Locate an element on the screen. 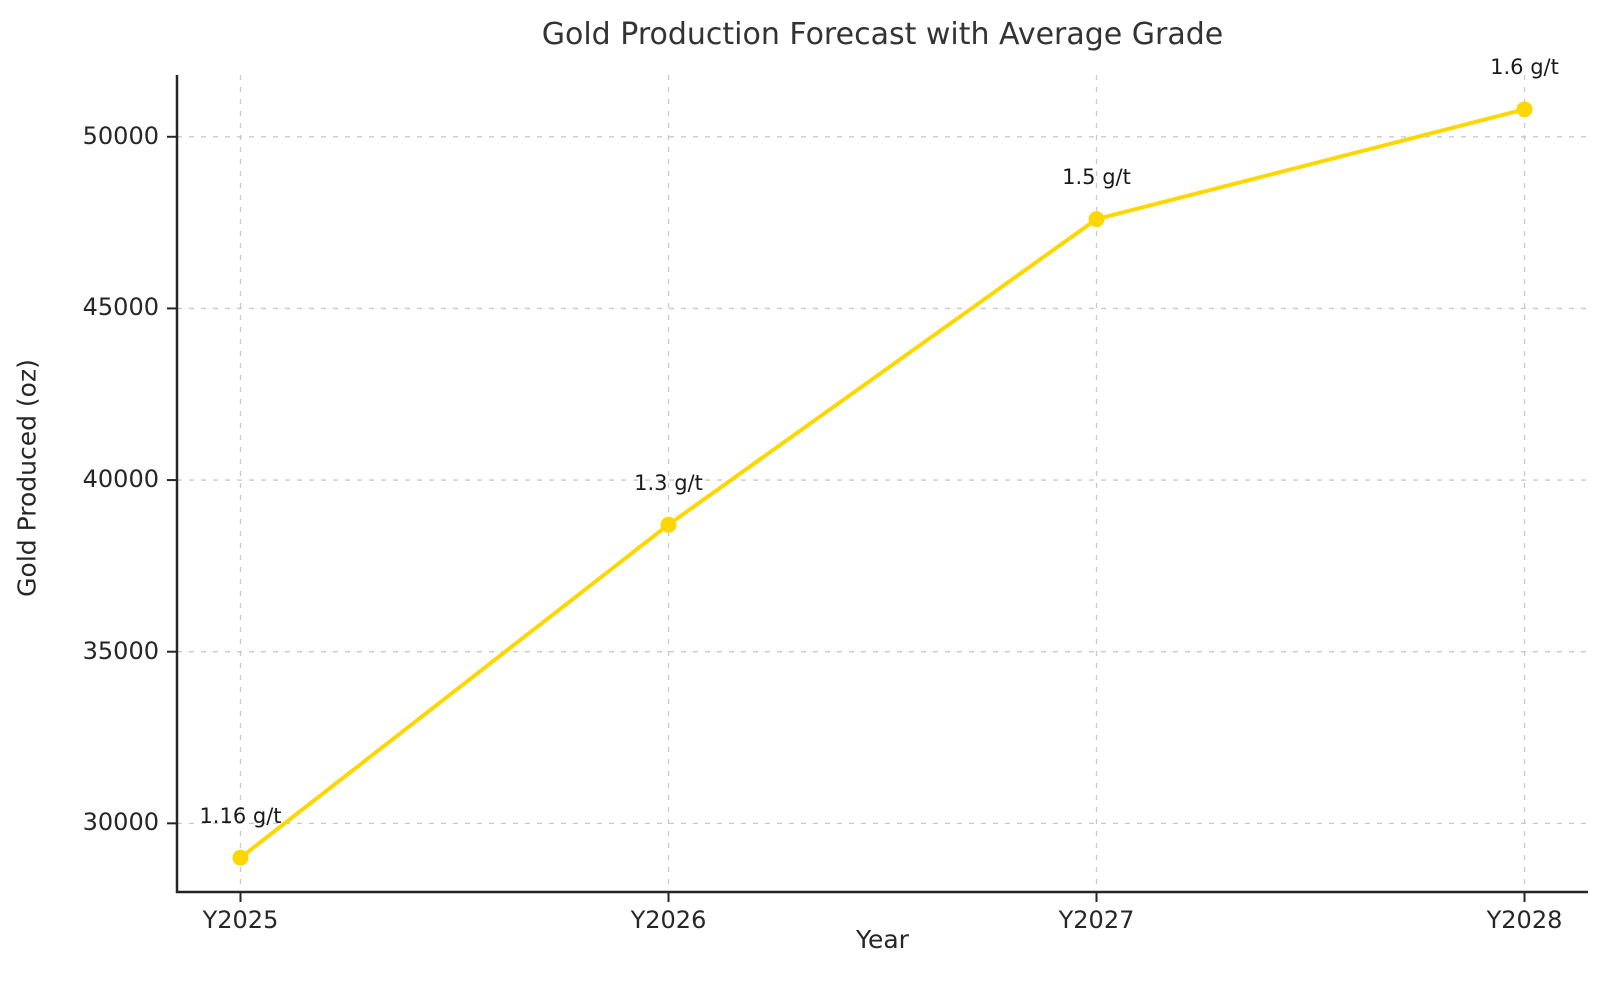  y-tick-label: 30000 is located at coordinates (120, 822).